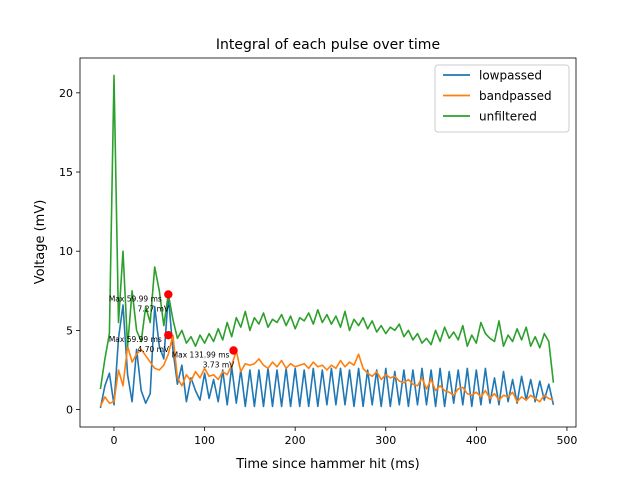 The height and width of the screenshot is (480, 640). I want to click on annotation-3-line2: 3.73 mV, so click(219, 365).